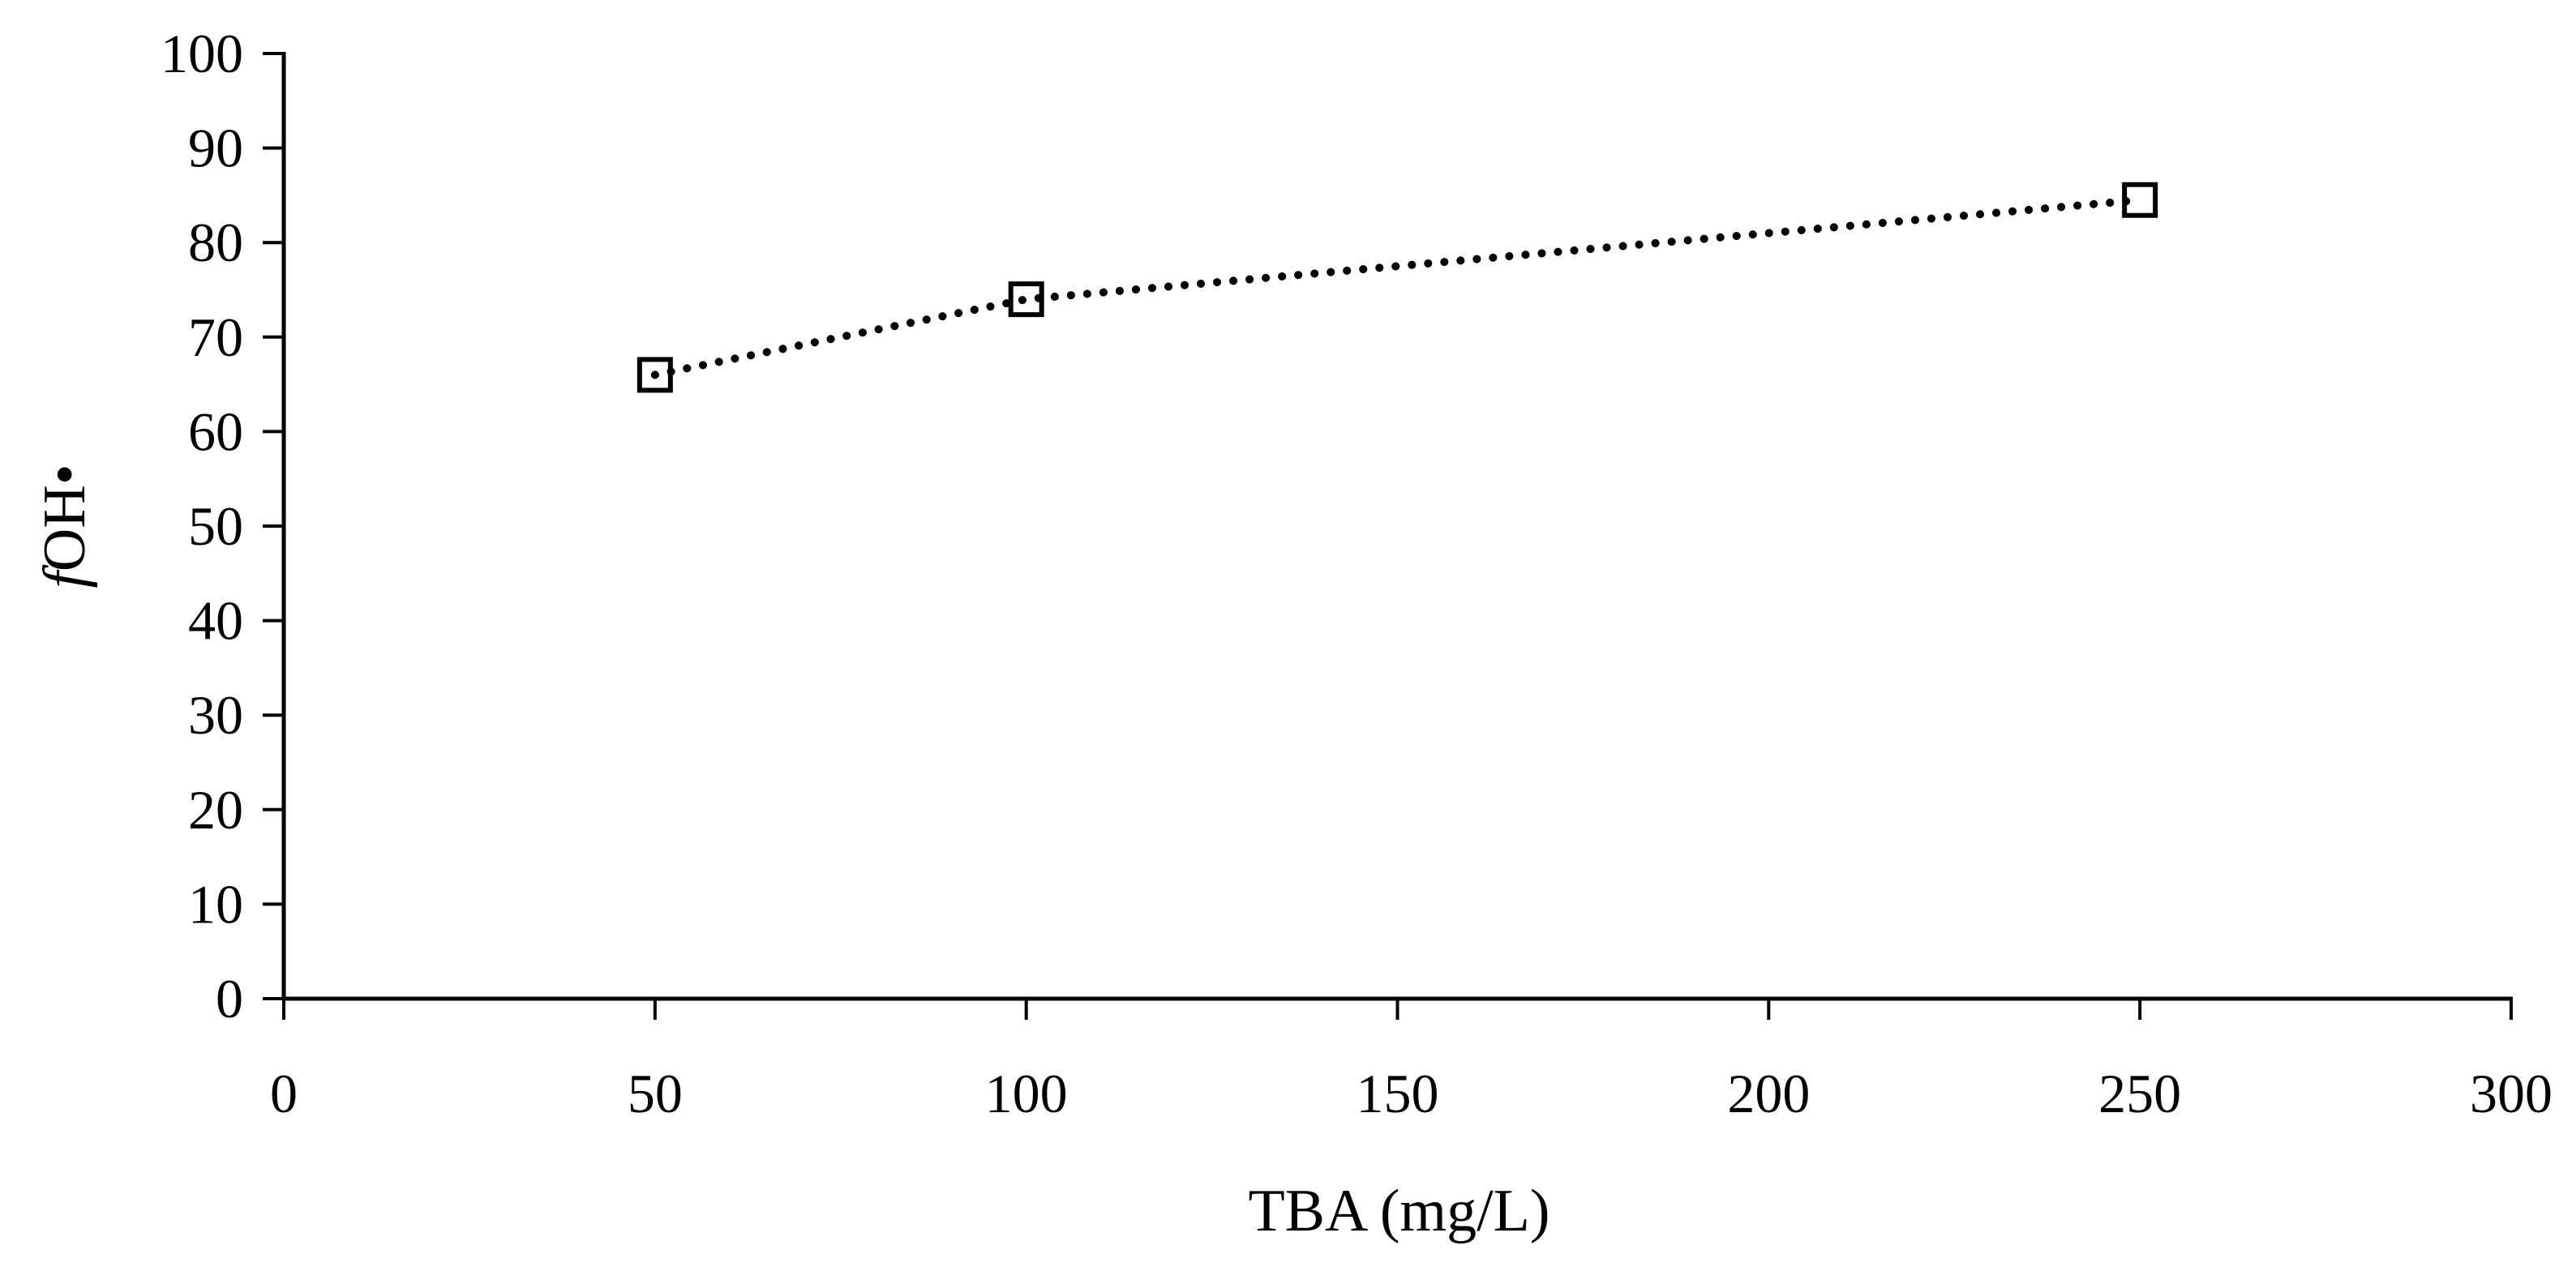 This screenshot has height=1267, width=2576. Describe the element at coordinates (1398, 1093) in the screenshot. I see `x-tick-label: 150` at that location.